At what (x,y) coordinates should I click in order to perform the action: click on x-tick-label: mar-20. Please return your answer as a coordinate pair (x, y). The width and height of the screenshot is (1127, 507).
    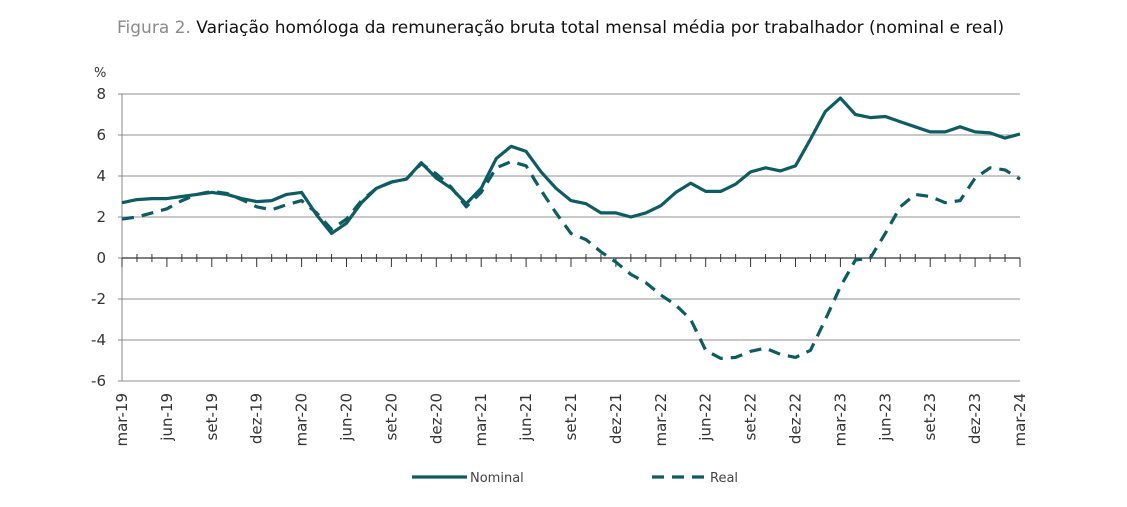
    Looking at the image, I should click on (302, 420).